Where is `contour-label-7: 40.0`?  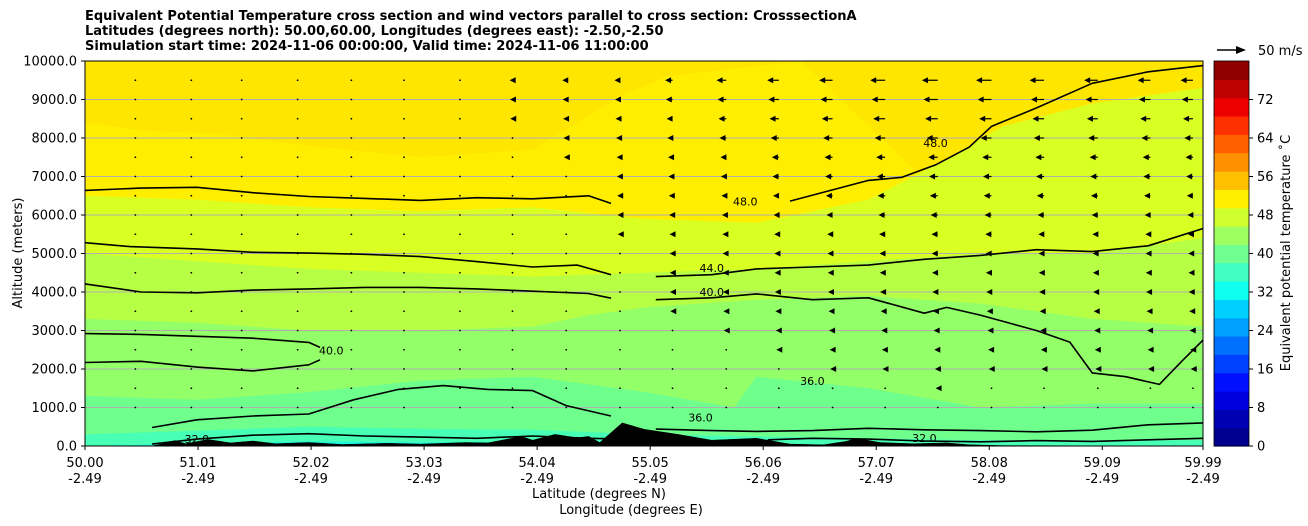
contour-label-7: 40.0 is located at coordinates (331, 350).